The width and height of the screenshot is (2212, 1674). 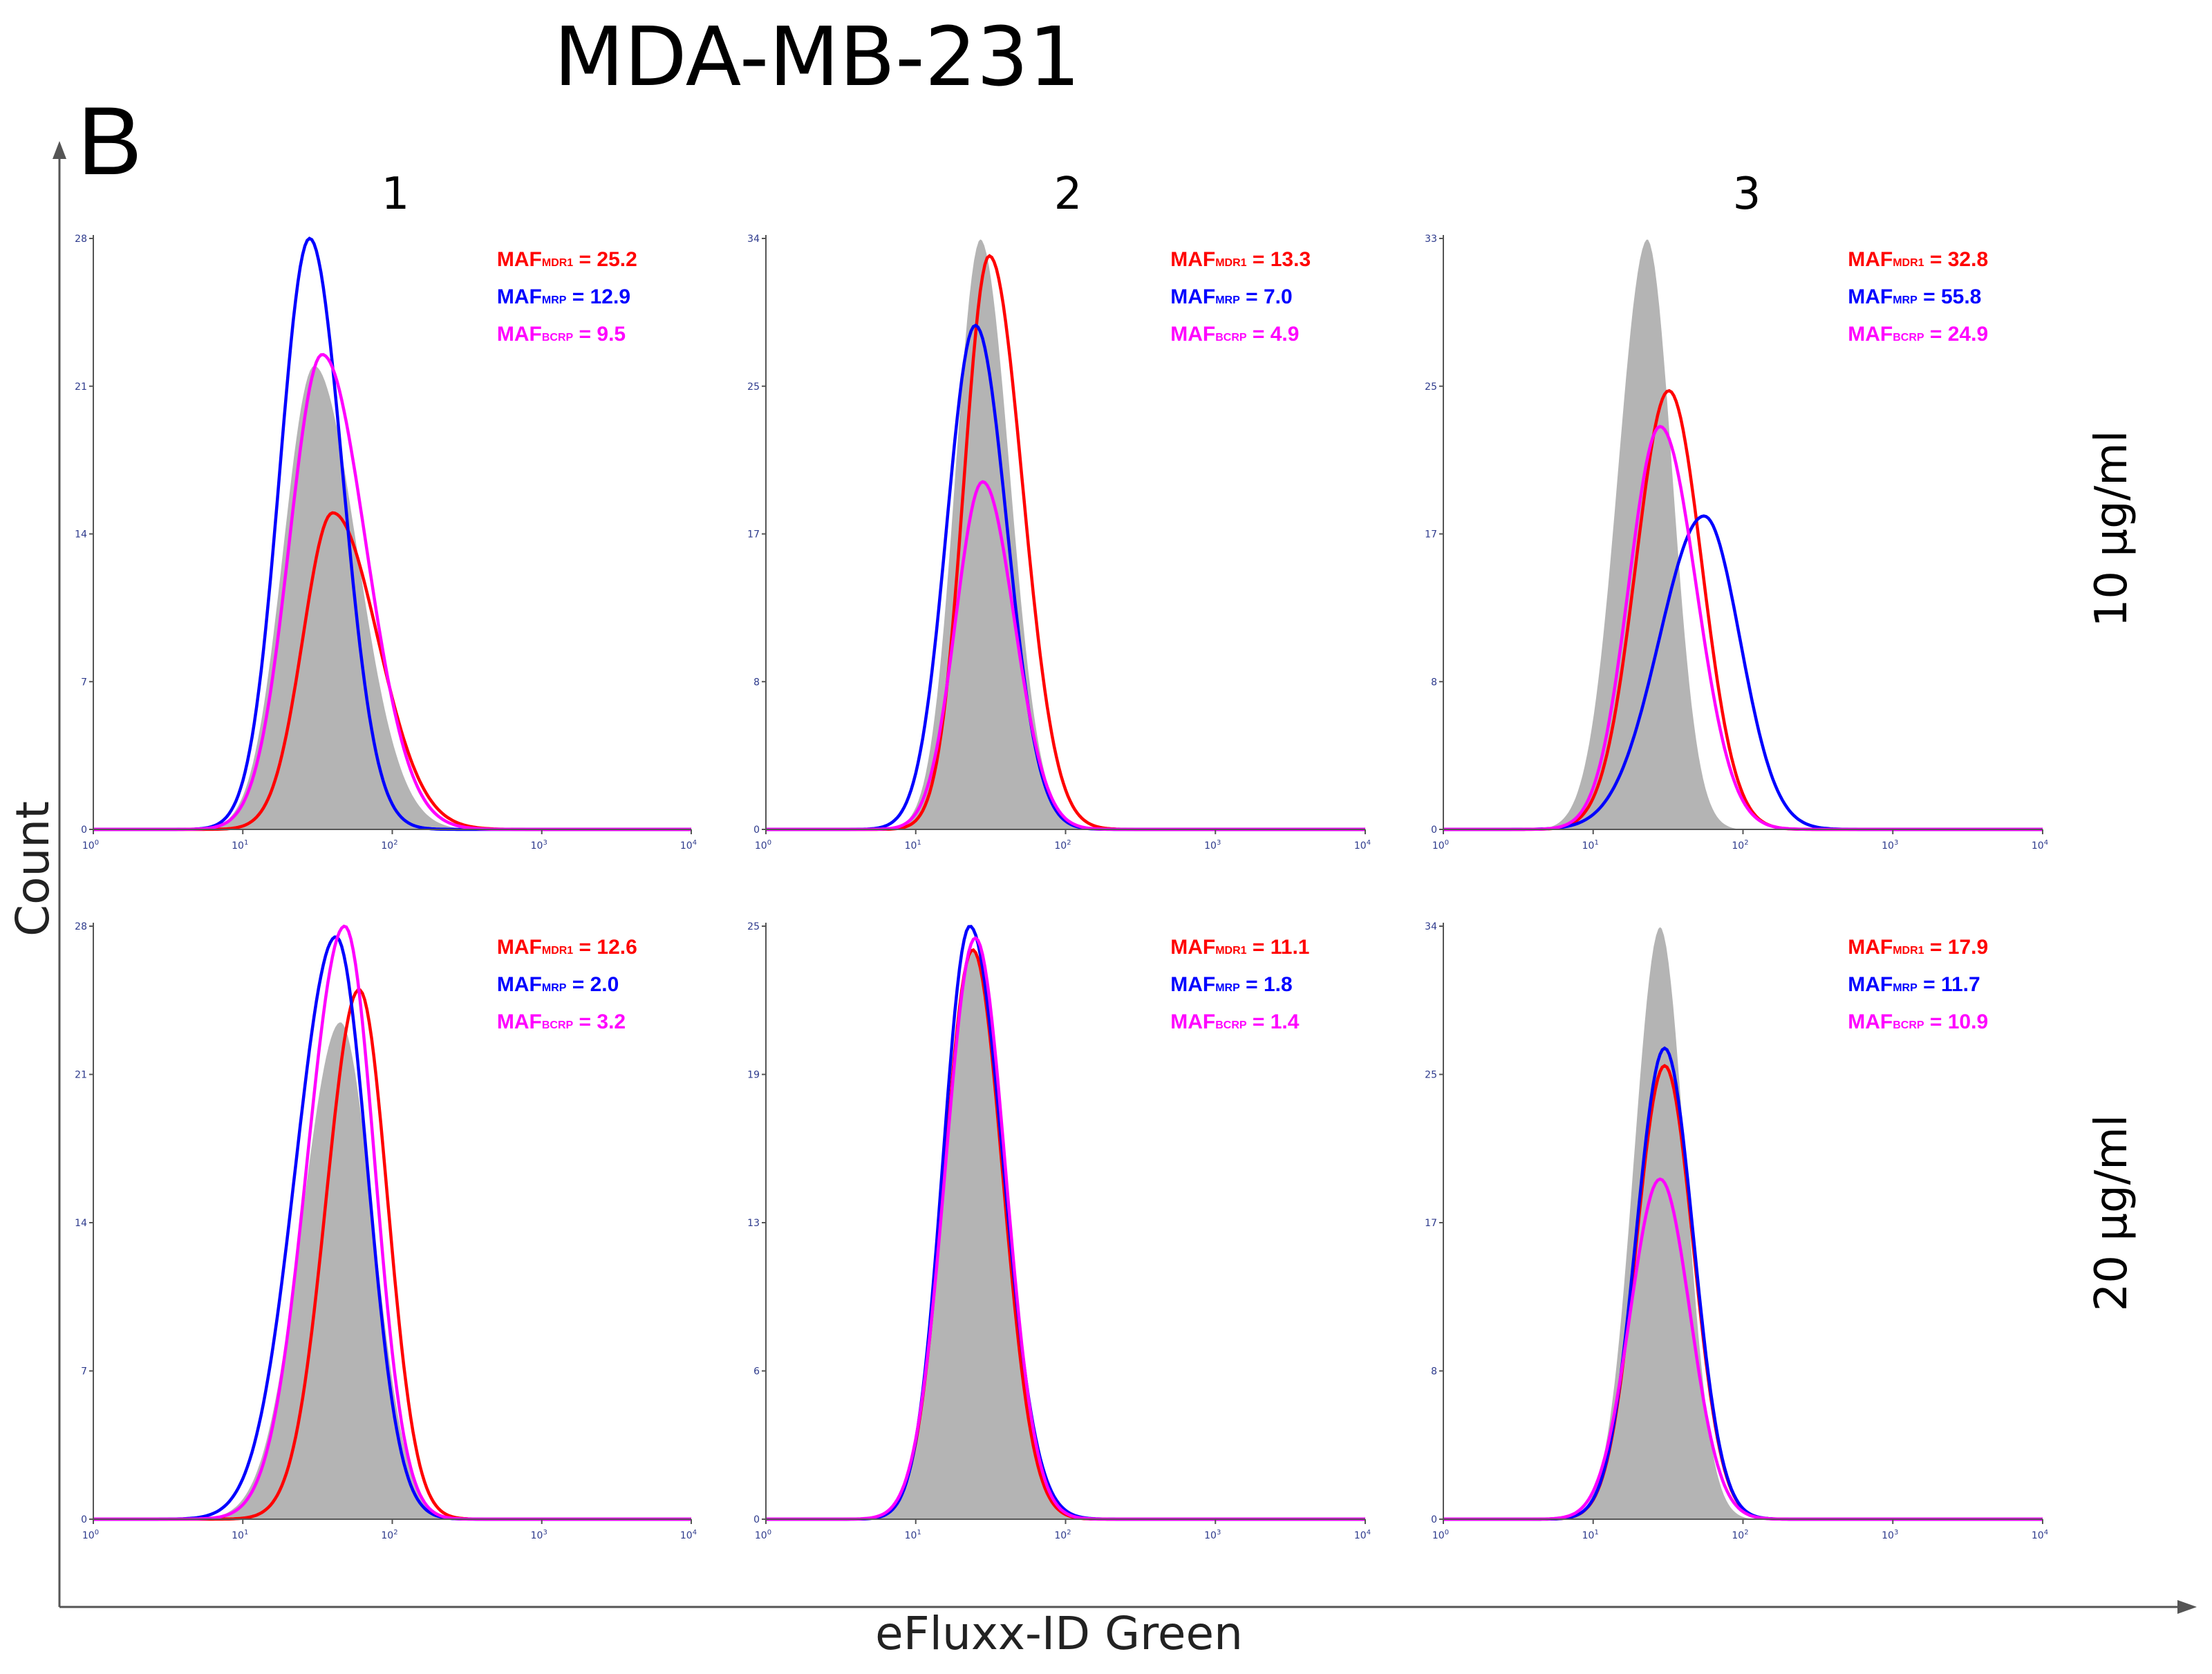 What do you see at coordinates (756, 1372) in the screenshot?
I see `y-tick-label: 6` at bounding box center [756, 1372].